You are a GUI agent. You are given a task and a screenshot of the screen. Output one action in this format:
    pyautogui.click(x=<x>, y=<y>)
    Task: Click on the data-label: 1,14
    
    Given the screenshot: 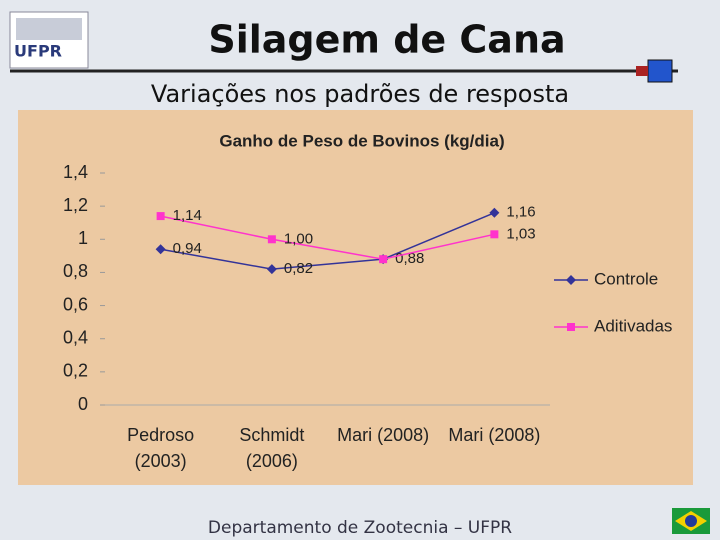 What is the action you would take?
    pyautogui.click(x=187, y=215)
    